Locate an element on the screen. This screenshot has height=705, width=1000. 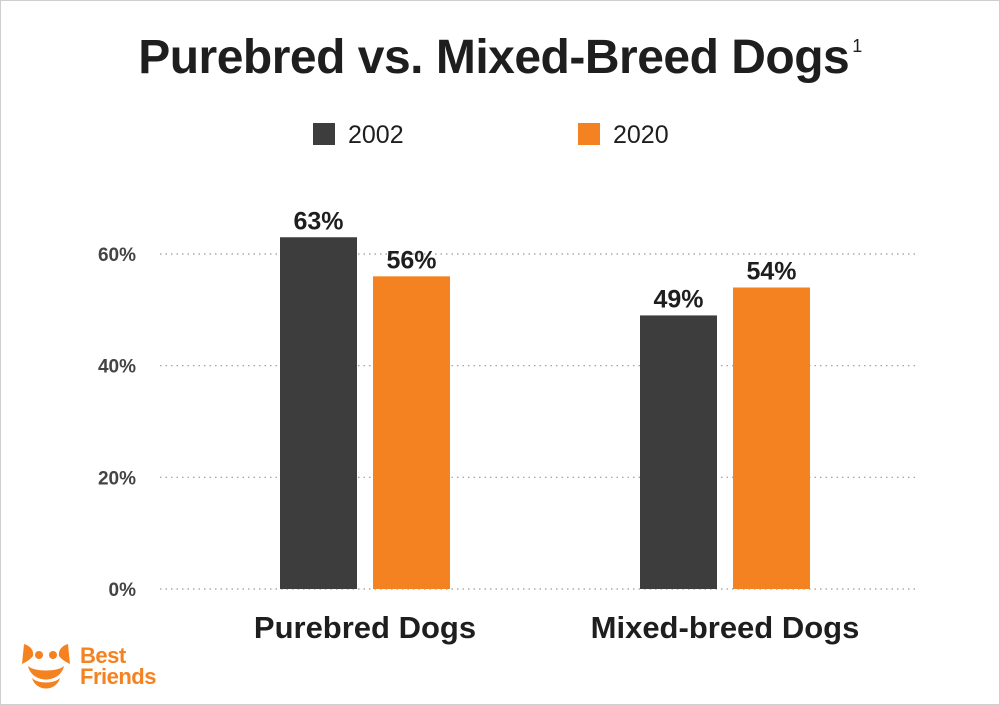
x-tick-label: Purebred Dogs is located at coordinates (365, 627).